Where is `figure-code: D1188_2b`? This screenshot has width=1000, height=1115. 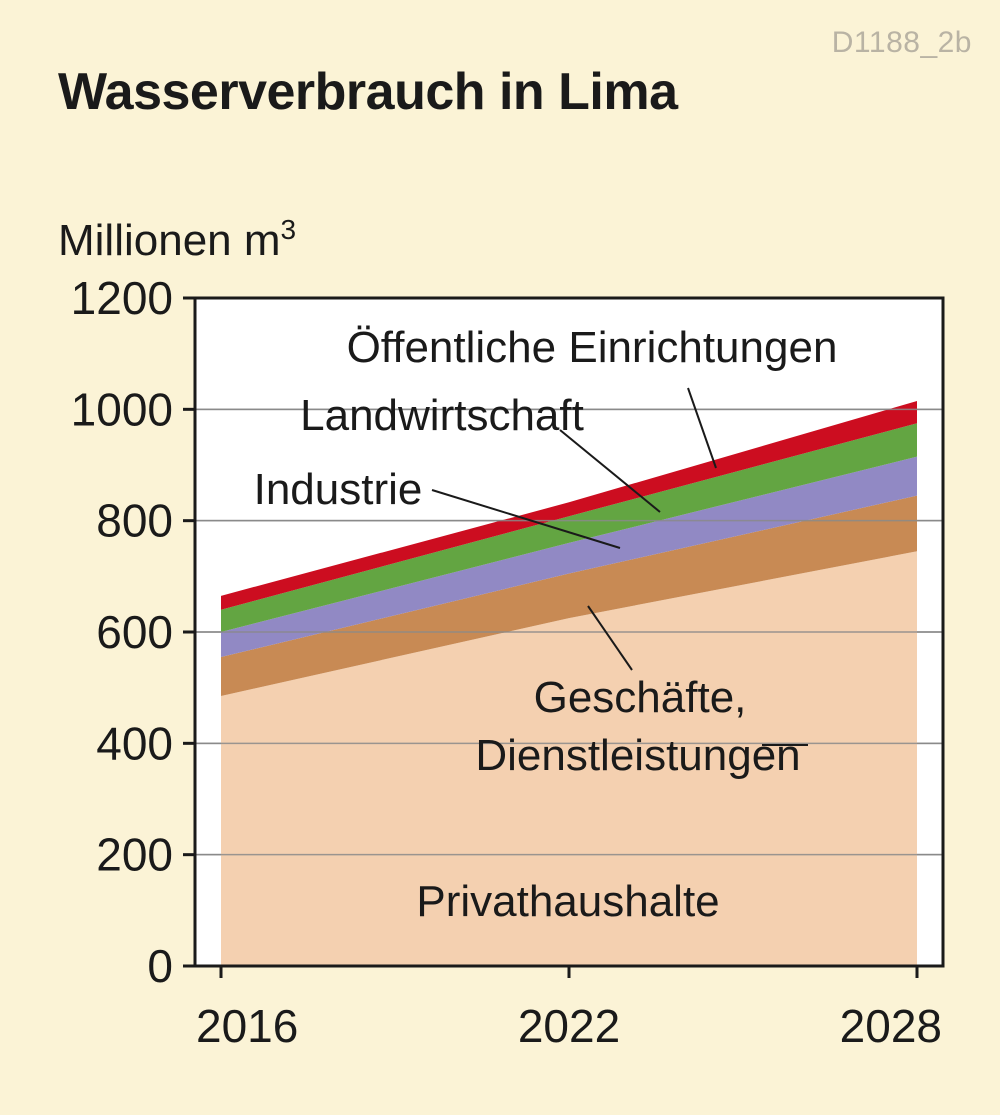
figure-code: D1188_2b is located at coordinates (901, 42).